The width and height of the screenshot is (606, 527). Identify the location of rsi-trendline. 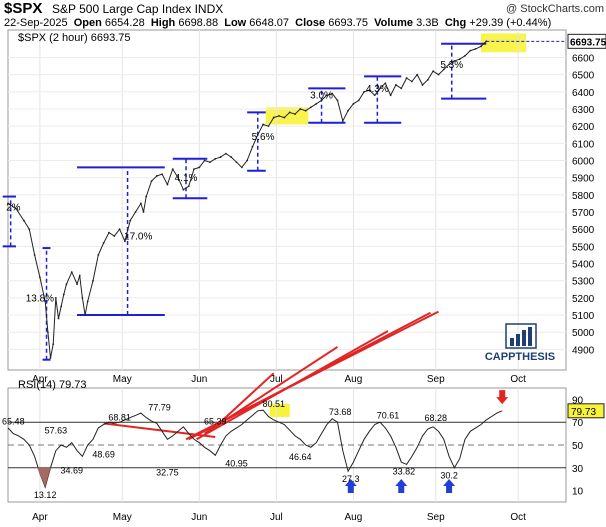
(246, 399).